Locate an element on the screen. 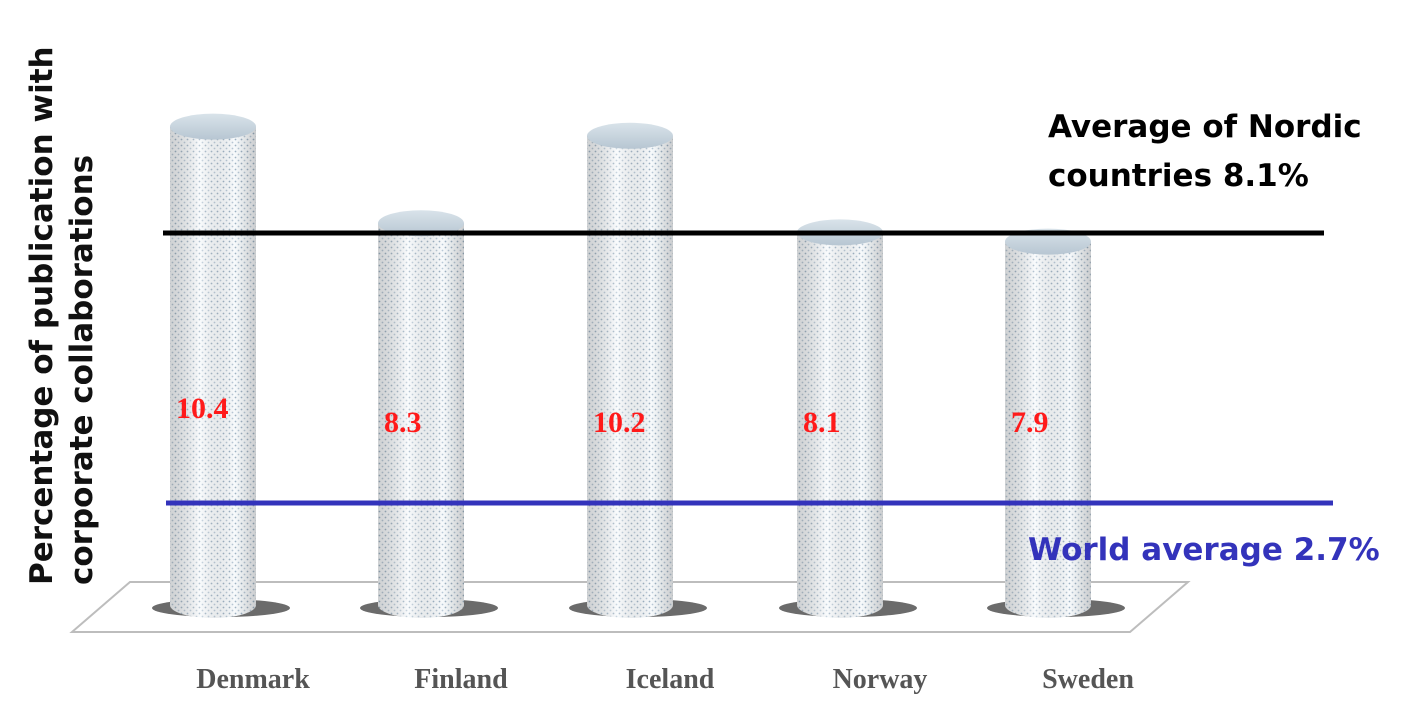  bar-value-label: 10.4 is located at coordinates (202, 408).